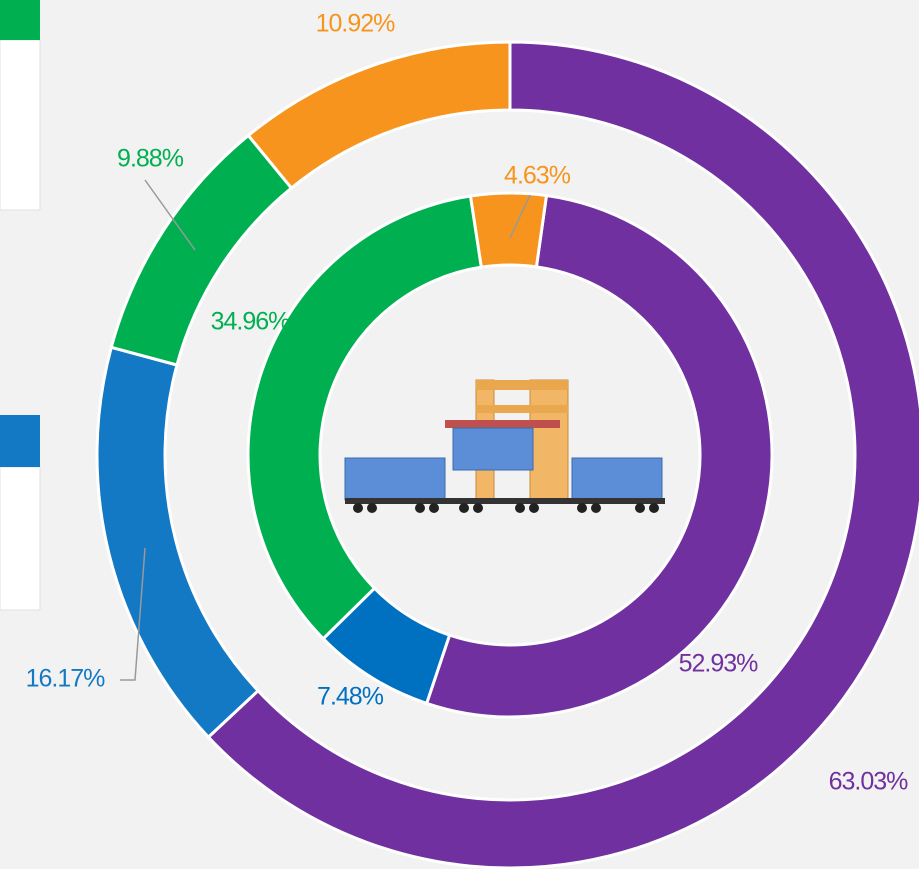 The image size is (919, 869). Describe the element at coordinates (150, 159) in the screenshot. I see `data-label: 9.88%` at that location.